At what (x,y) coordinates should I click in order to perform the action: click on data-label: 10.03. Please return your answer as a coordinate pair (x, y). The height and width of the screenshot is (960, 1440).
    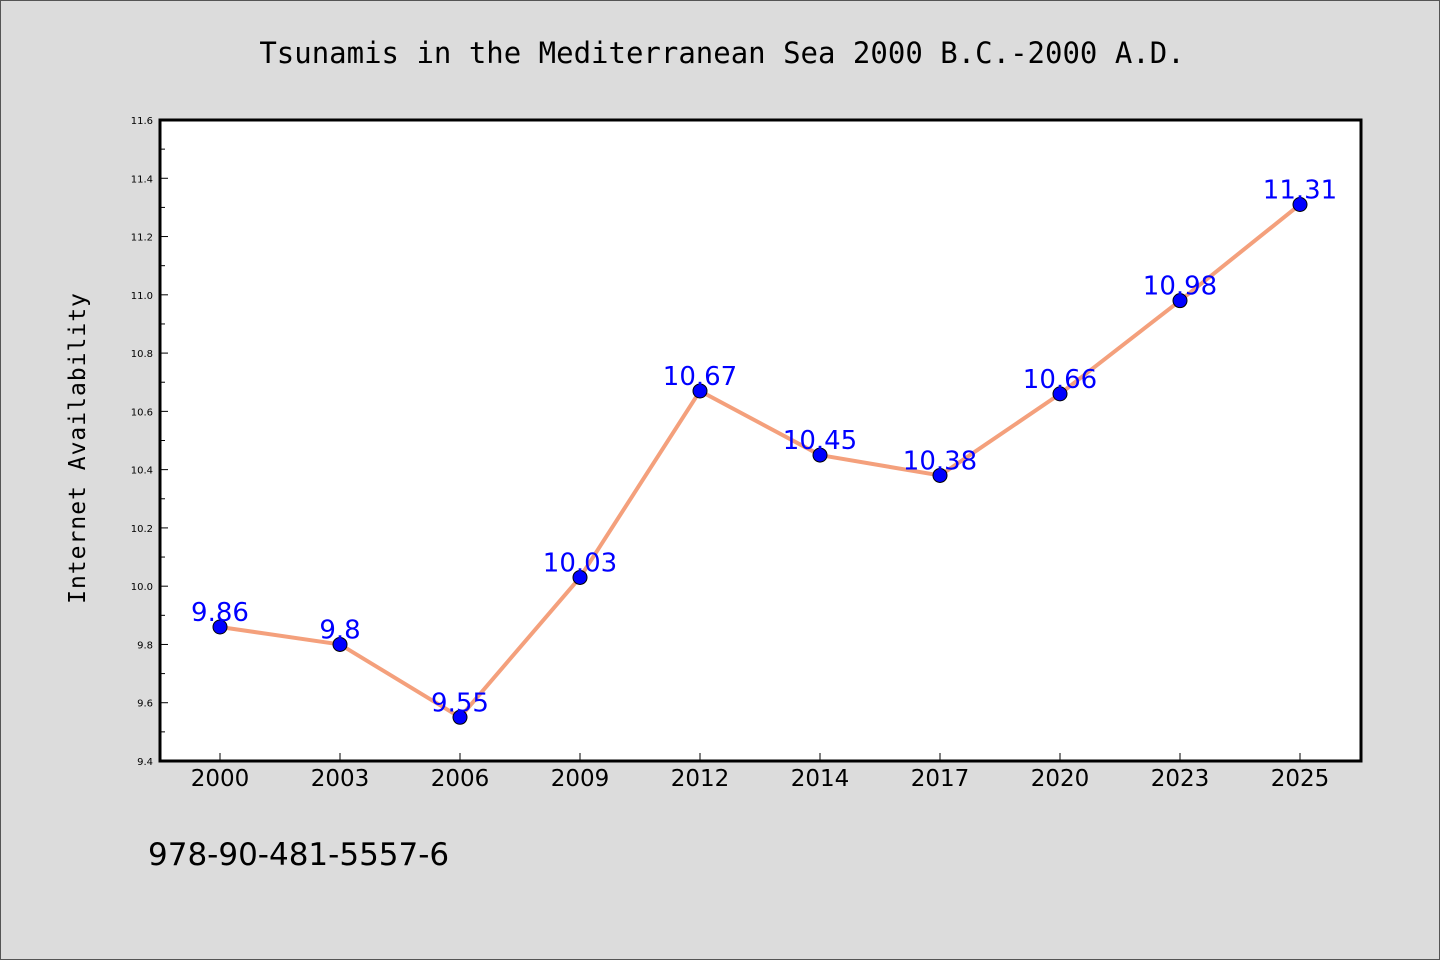
    Looking at the image, I should click on (580, 563).